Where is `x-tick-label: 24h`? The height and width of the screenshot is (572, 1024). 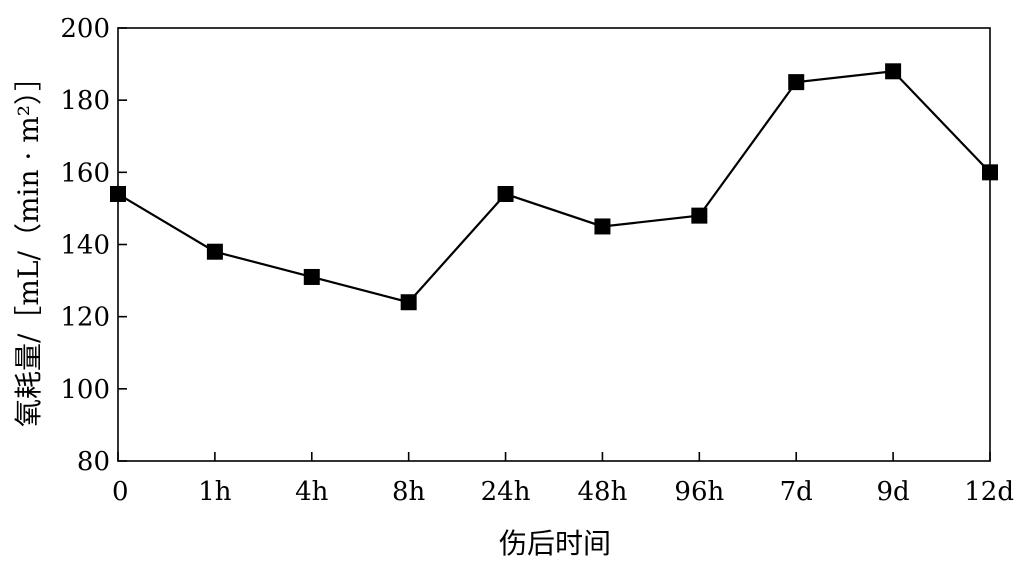 x-tick-label: 24h is located at coordinates (506, 492).